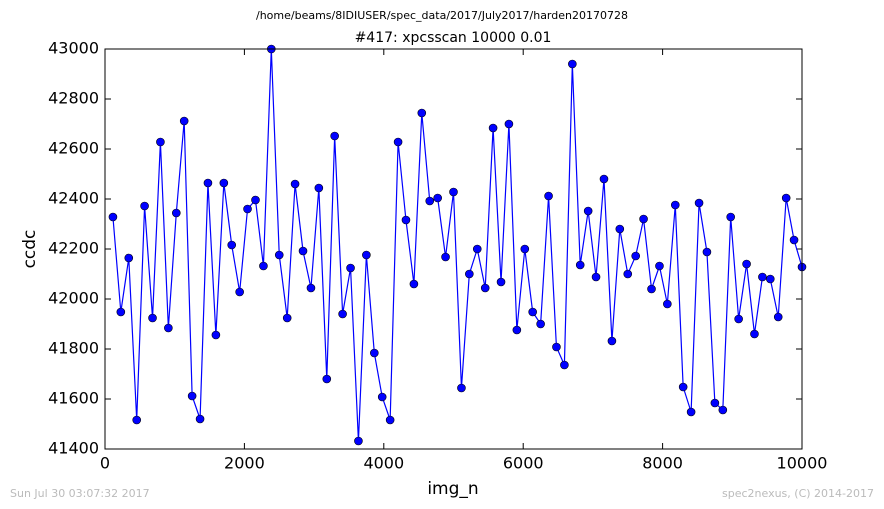  Describe the element at coordinates (73, 348) in the screenshot. I see `y-tick-label: 41800` at that location.